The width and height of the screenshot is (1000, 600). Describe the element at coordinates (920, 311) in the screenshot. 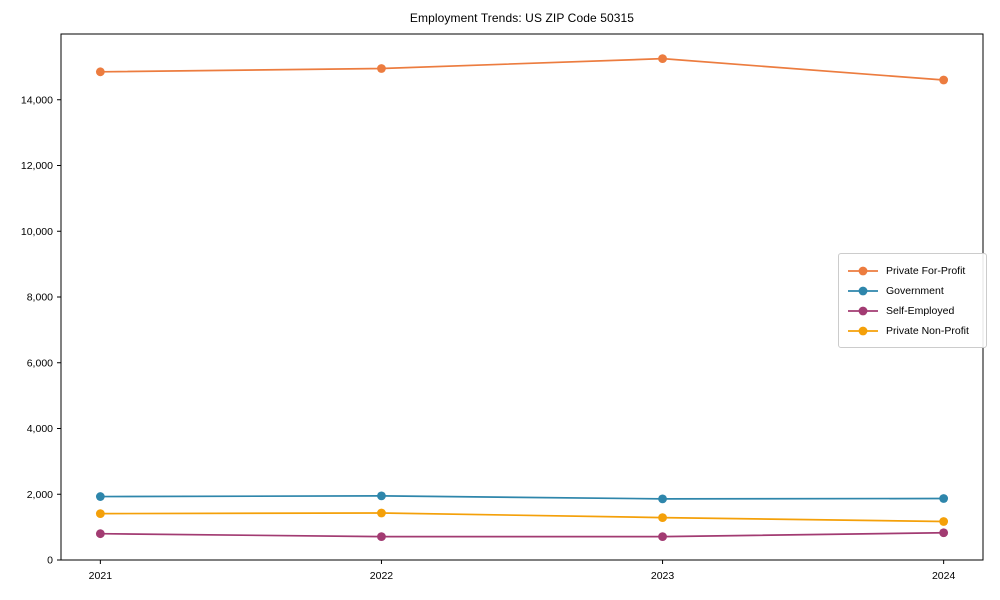

I see `legend-label: Self-Employed` at that location.